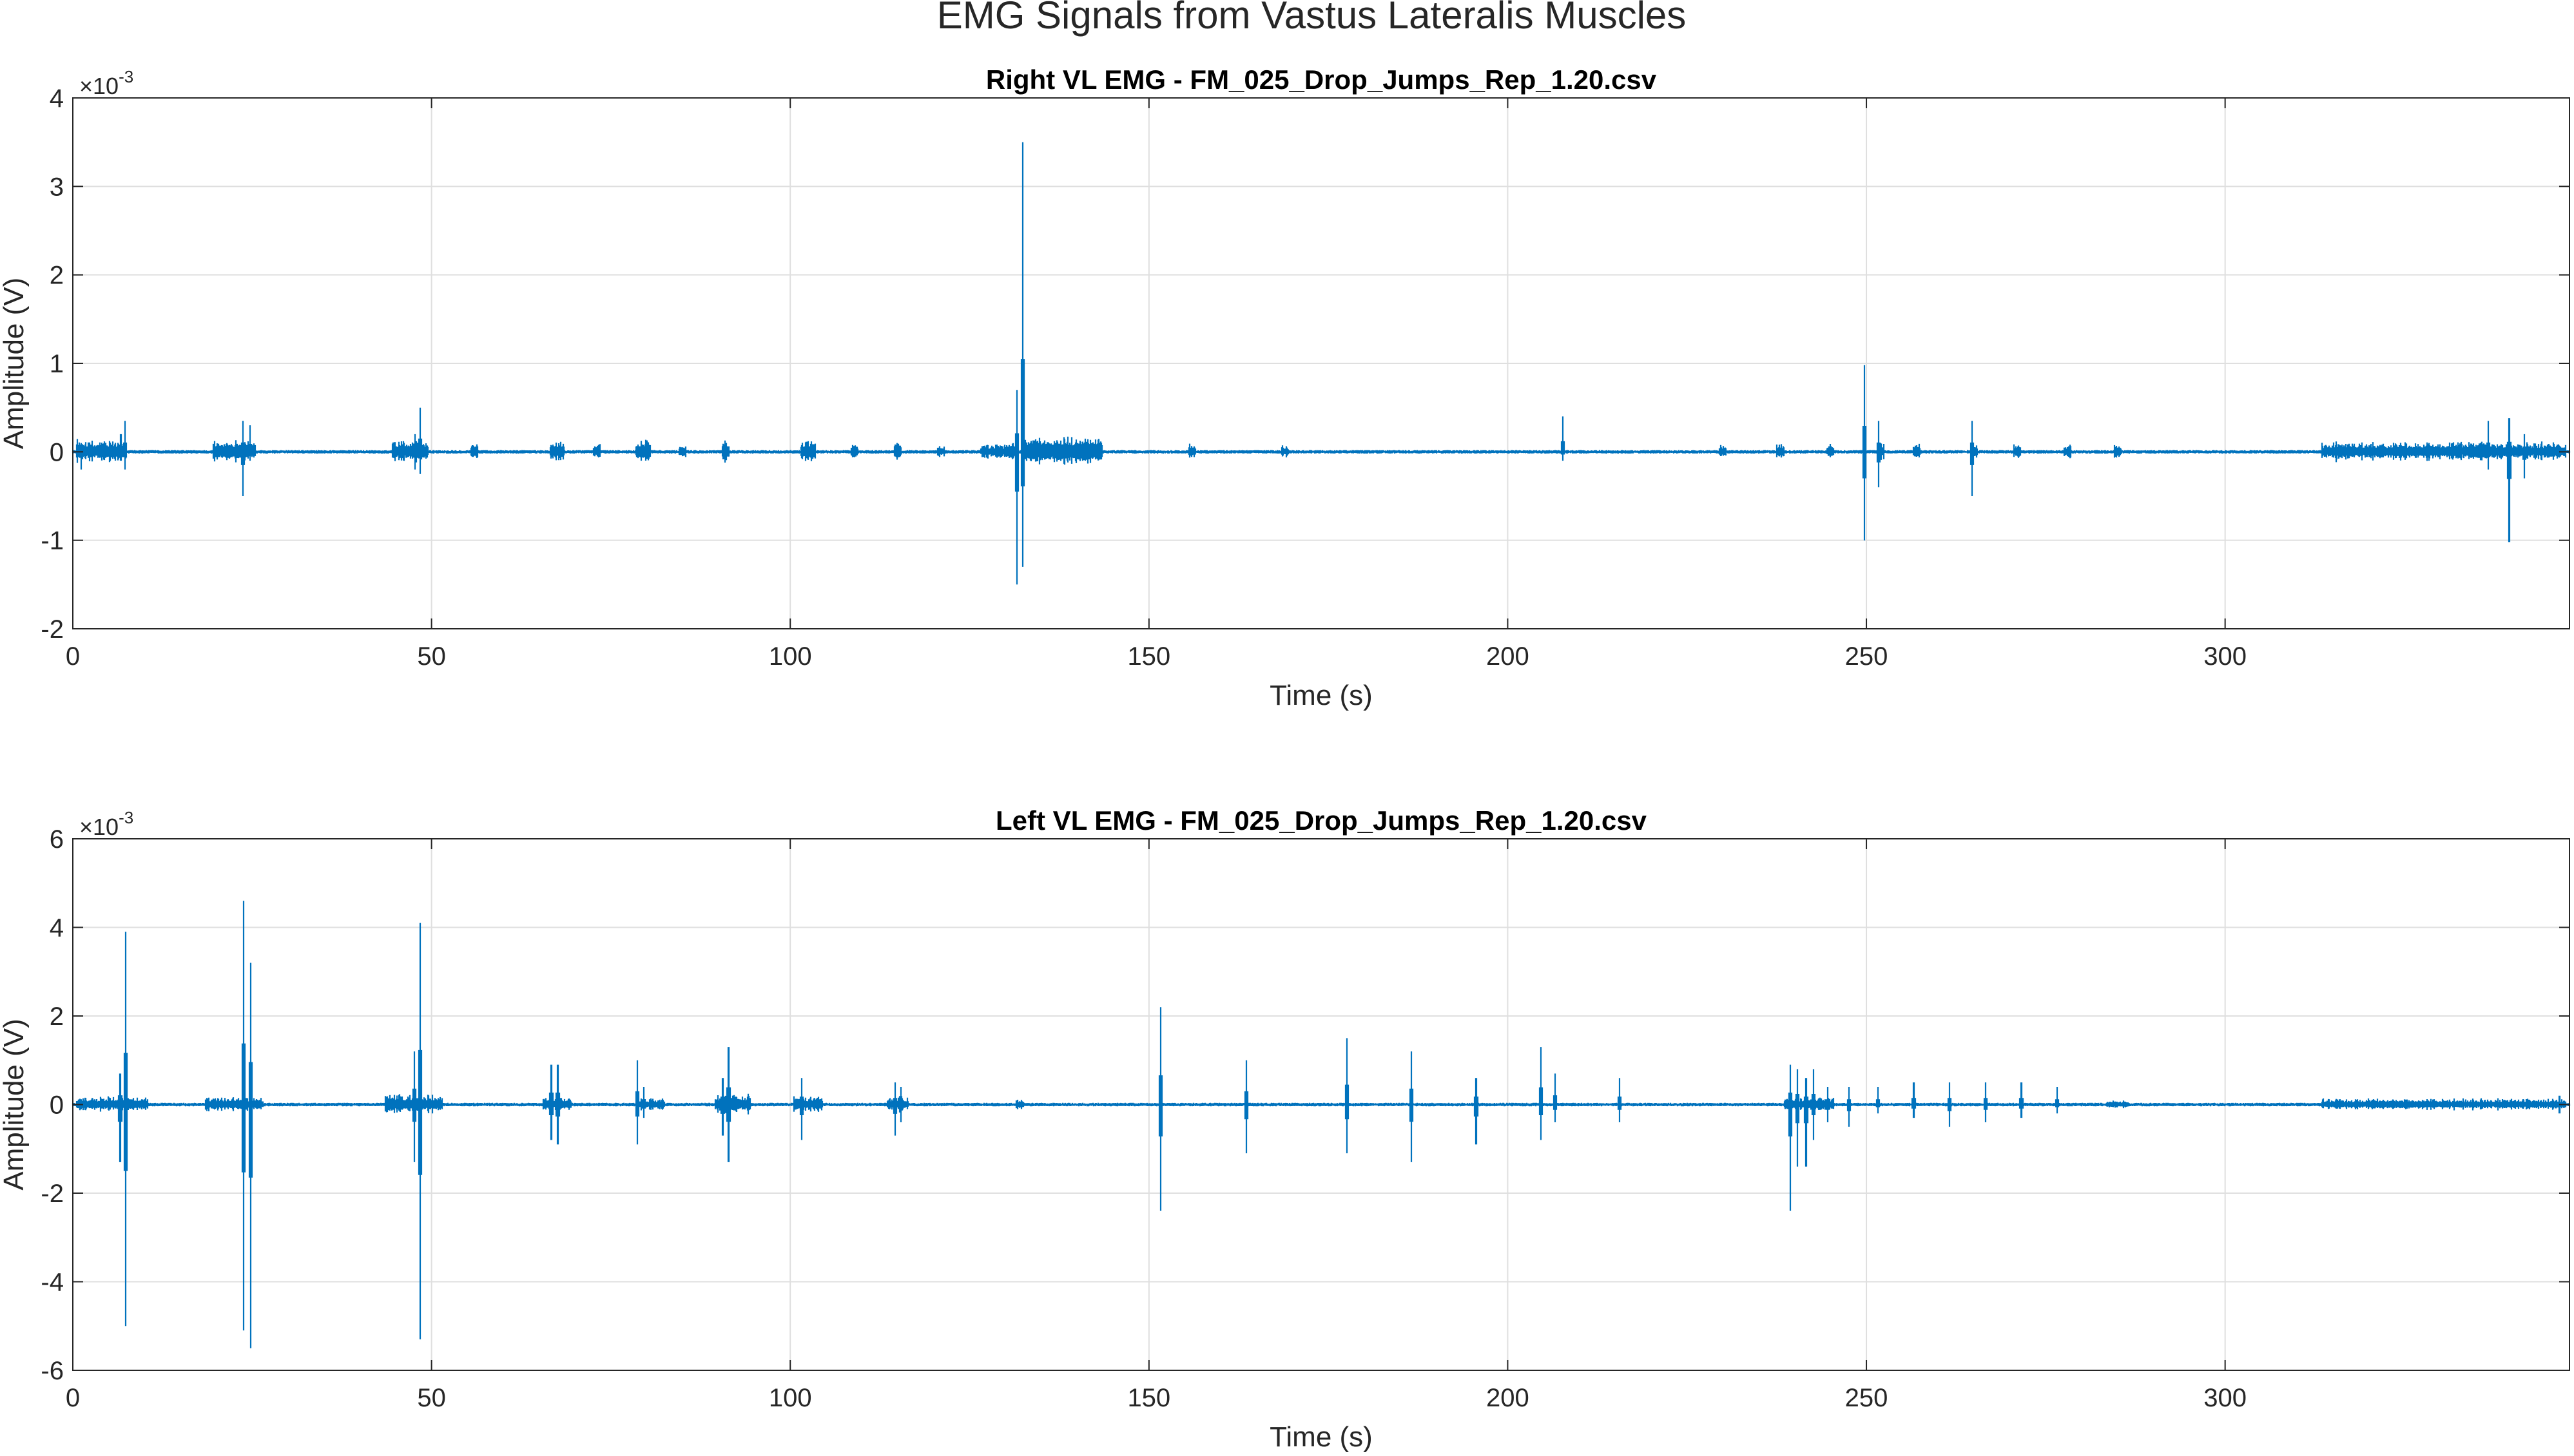  I want to click on y-tick-label: 3, so click(57, 187).